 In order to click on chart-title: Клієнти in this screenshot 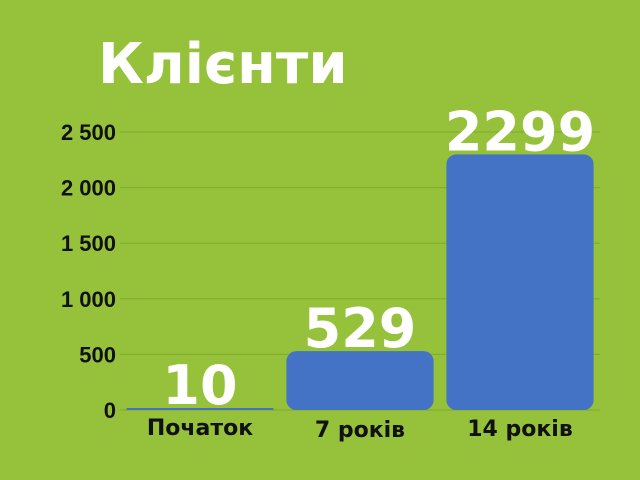, I will do `click(223, 64)`.